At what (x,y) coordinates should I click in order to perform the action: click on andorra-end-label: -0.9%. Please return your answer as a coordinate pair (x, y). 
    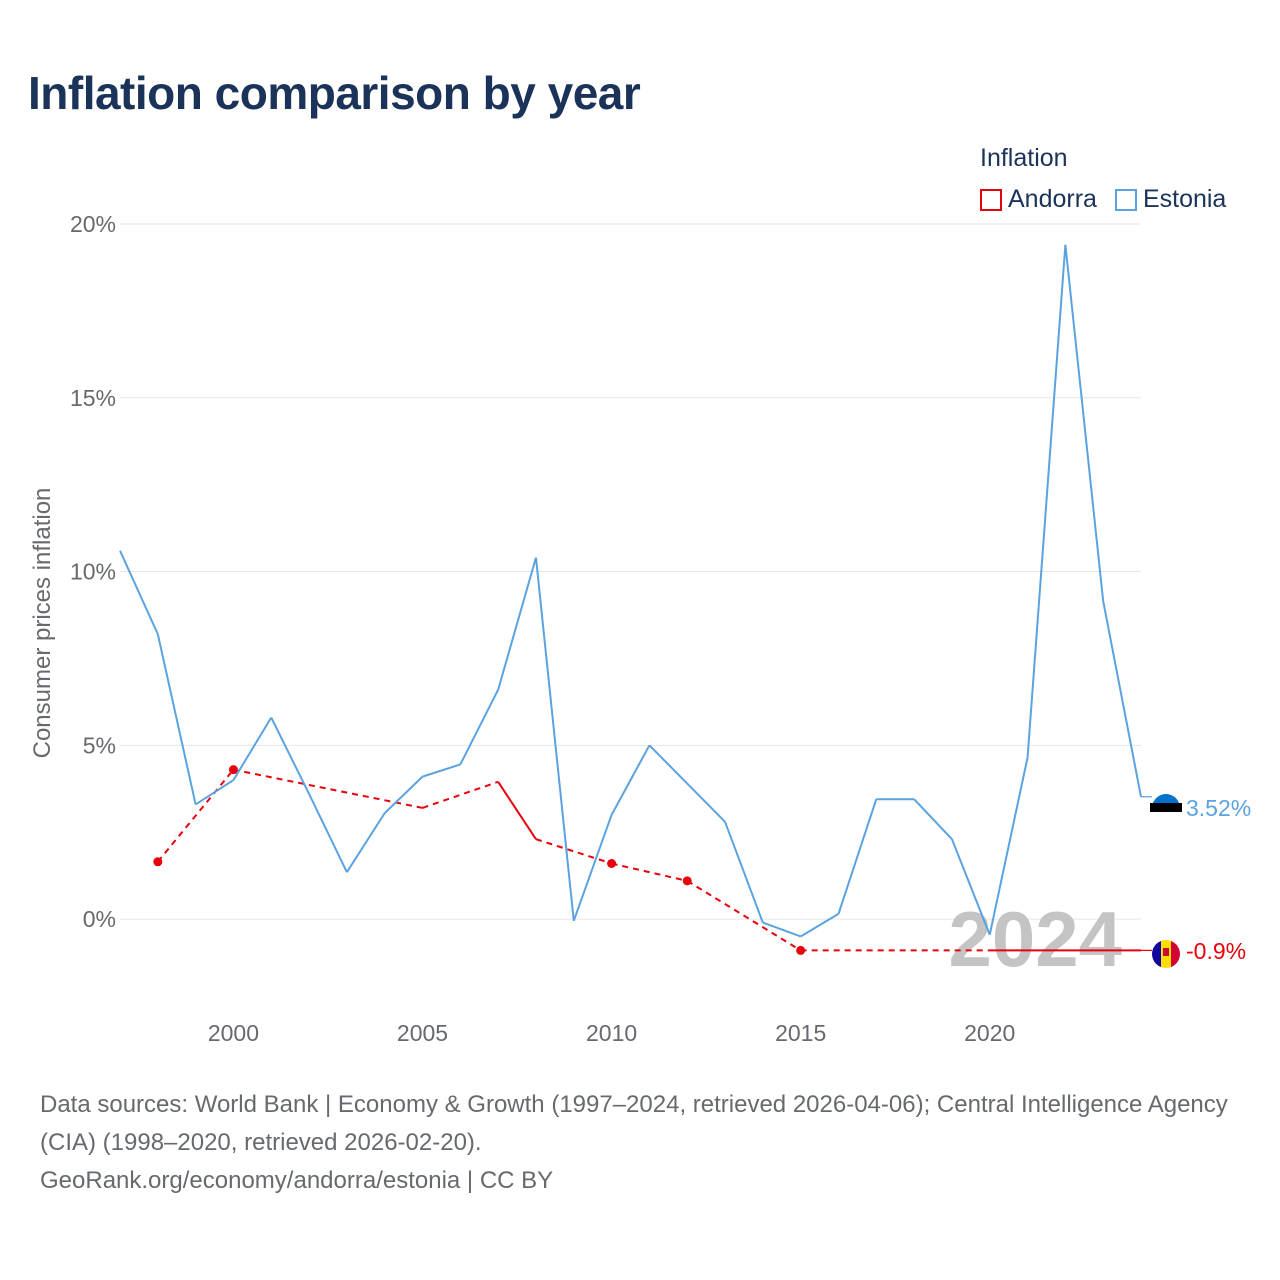
    Looking at the image, I should click on (1216, 951).